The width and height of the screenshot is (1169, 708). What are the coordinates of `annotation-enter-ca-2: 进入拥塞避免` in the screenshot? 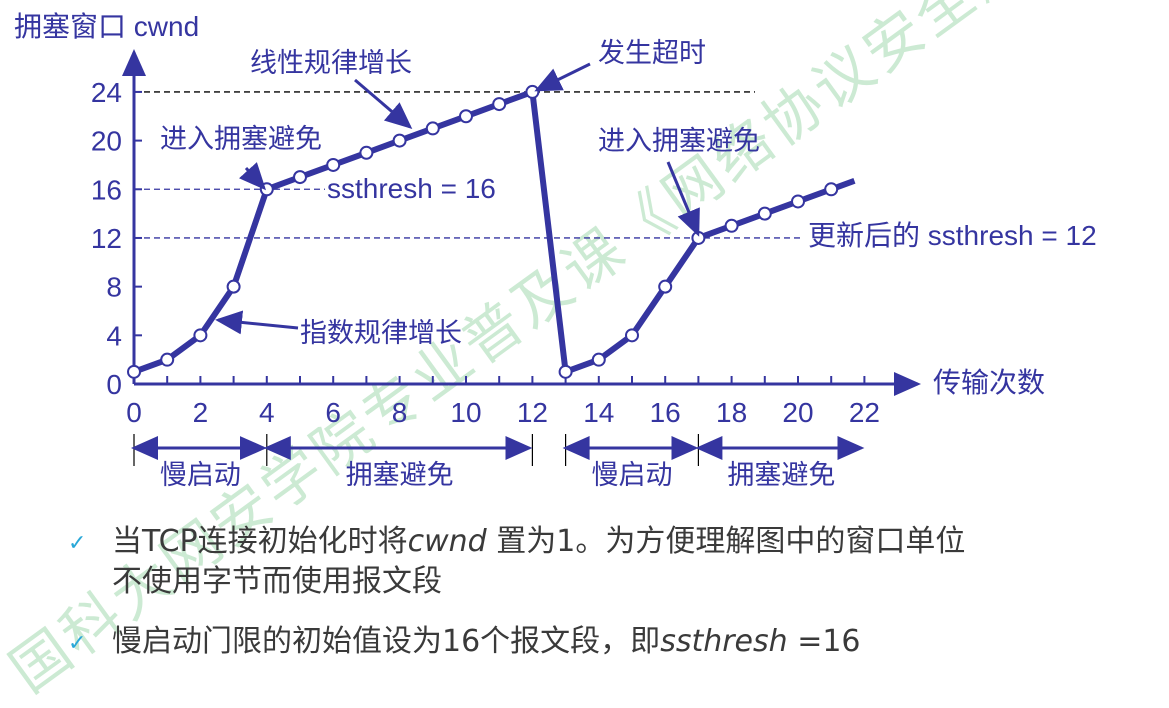 It's located at (679, 141).